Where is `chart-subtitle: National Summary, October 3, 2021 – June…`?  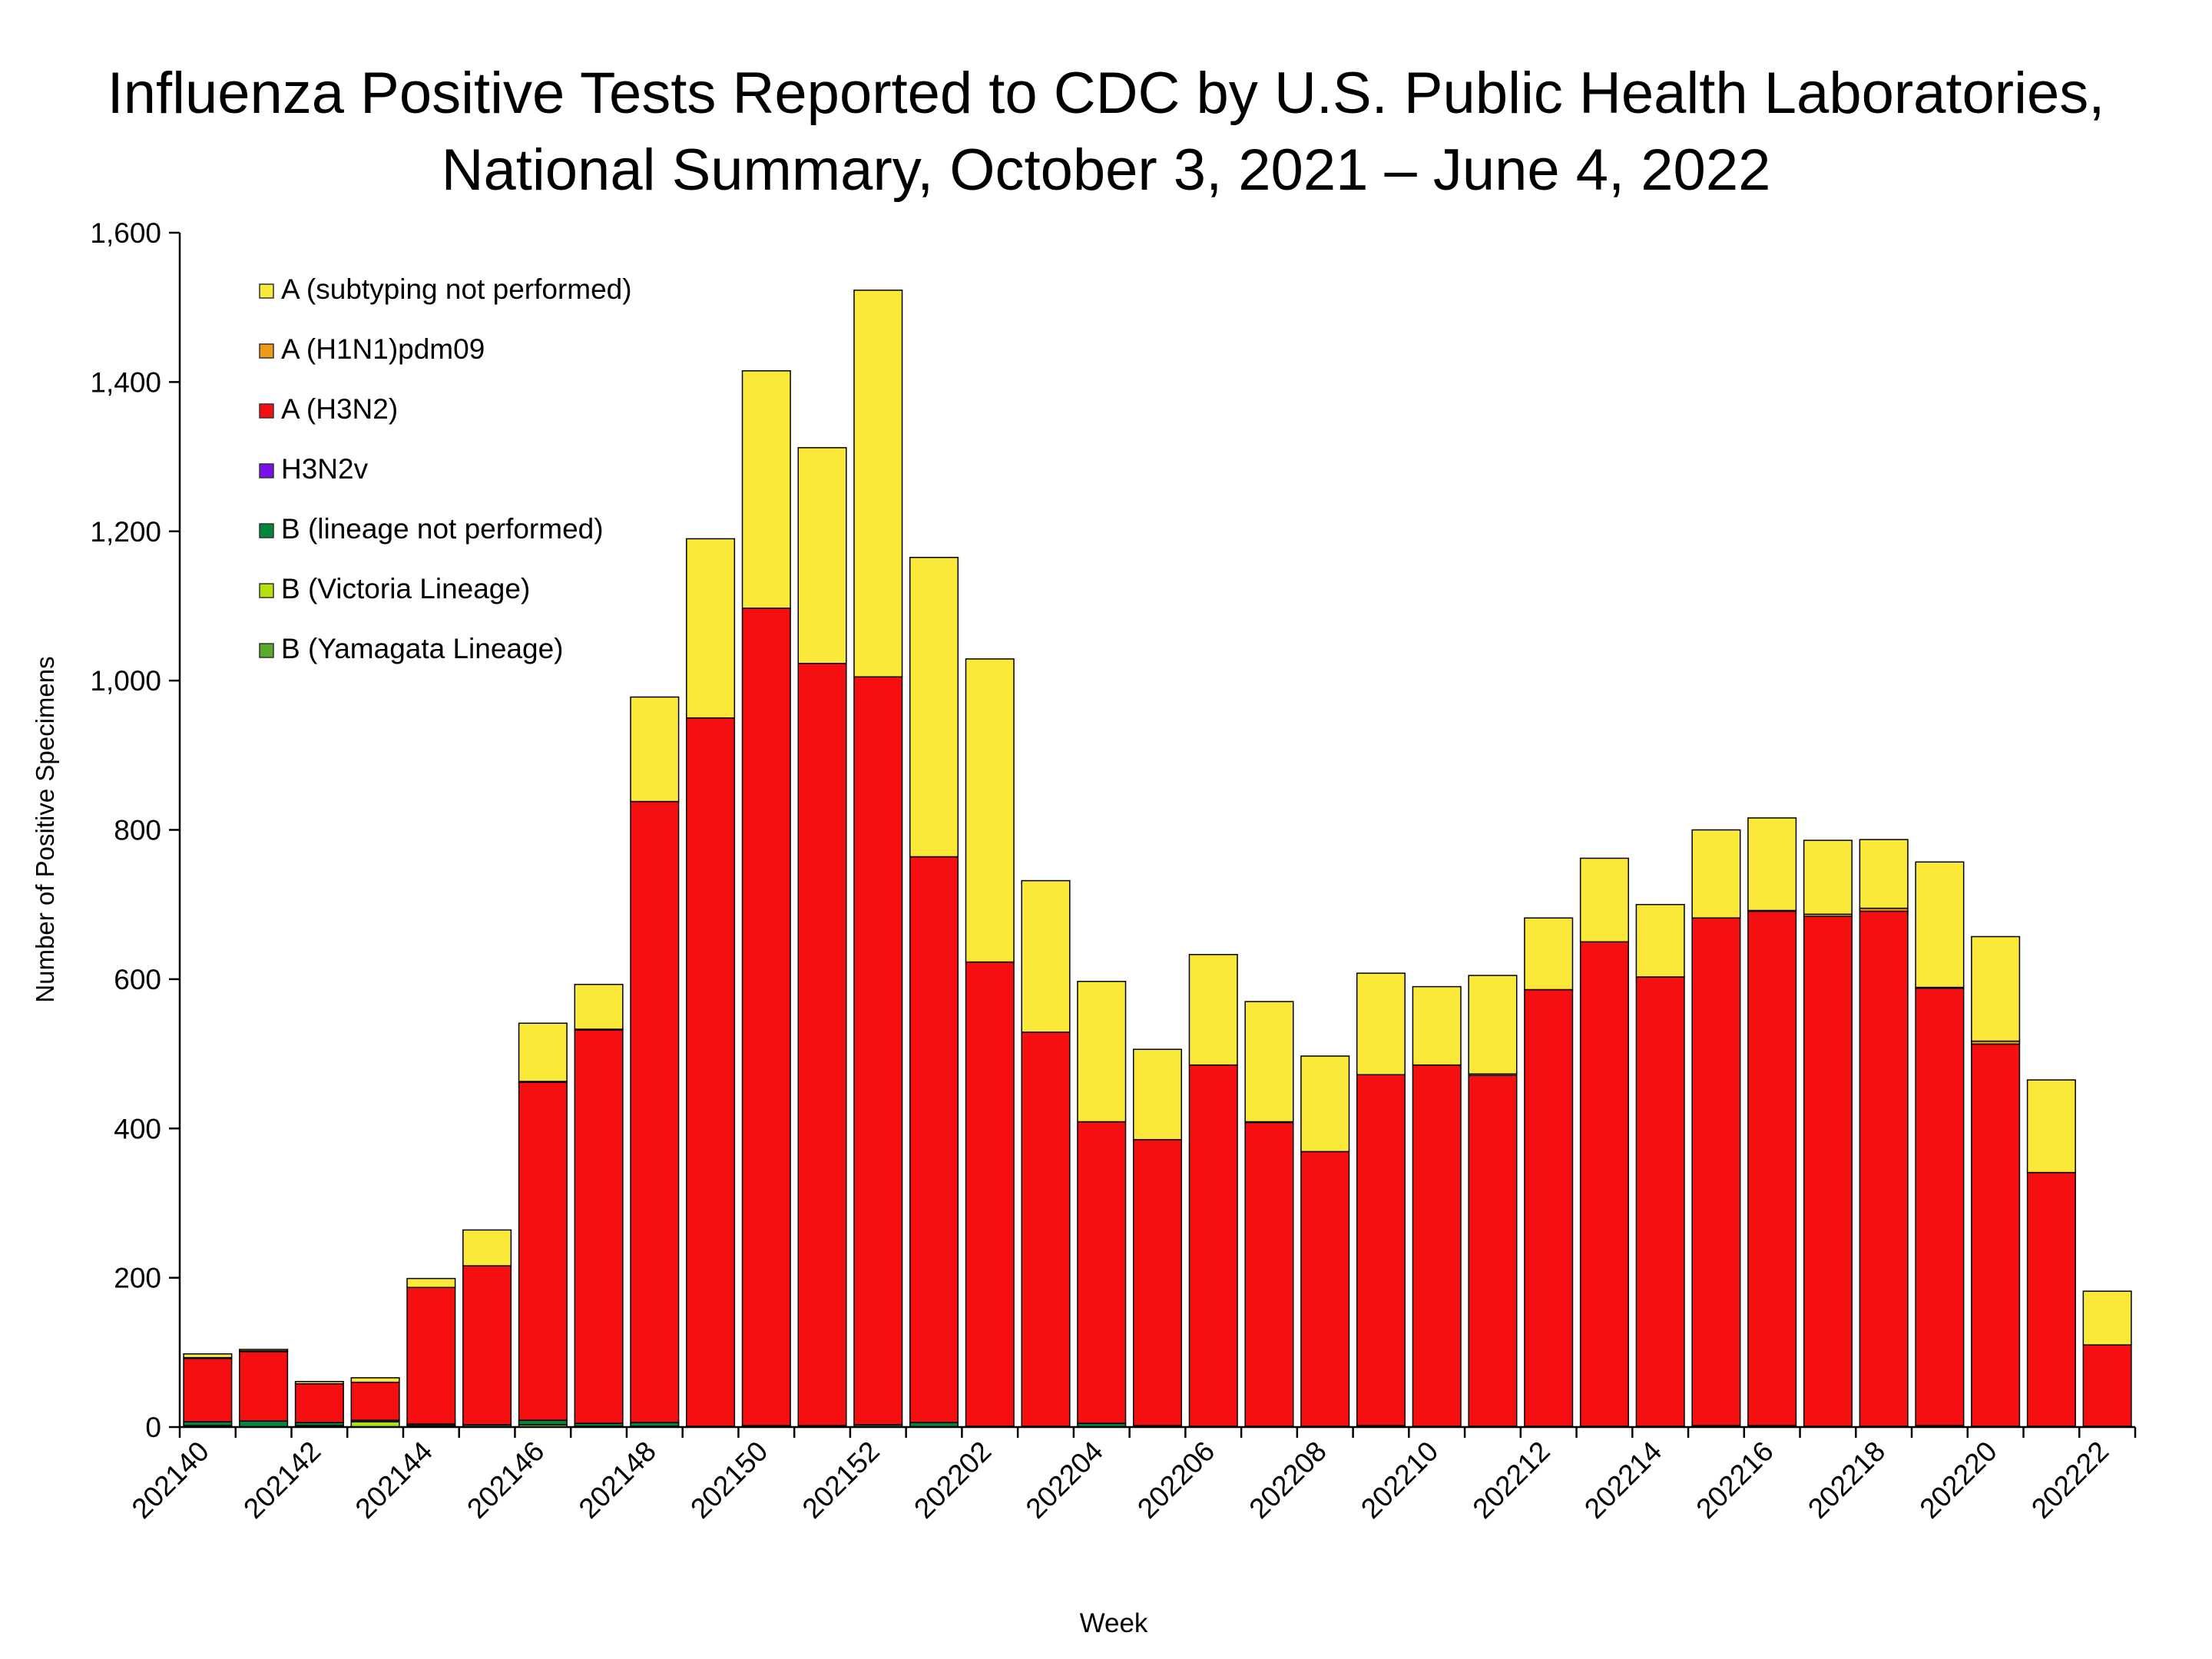 chart-subtitle: National Summary, October 3, 2021 – June… is located at coordinates (1106, 170).